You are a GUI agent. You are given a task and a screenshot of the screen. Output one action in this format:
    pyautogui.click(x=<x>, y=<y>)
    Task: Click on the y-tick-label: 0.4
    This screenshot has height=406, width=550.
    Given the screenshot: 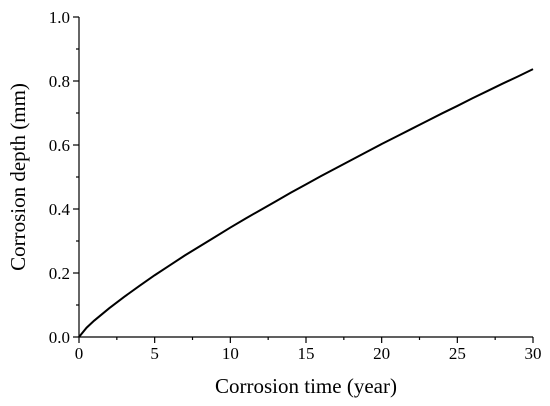 What is the action you would take?
    pyautogui.click(x=60, y=209)
    